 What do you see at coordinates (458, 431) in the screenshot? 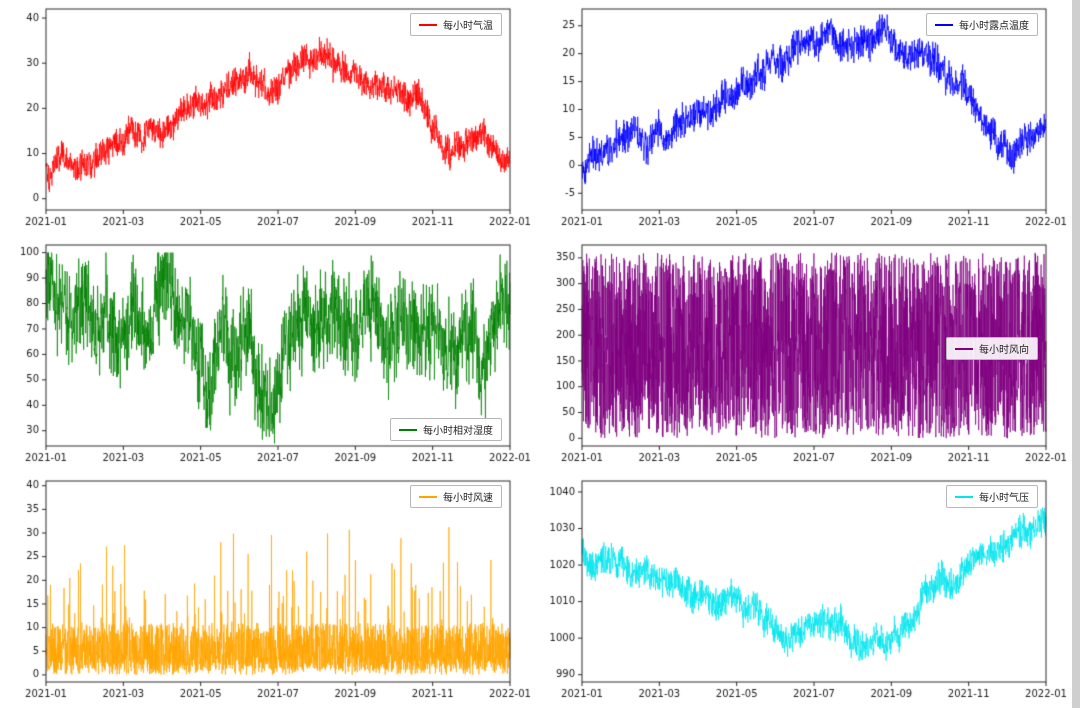
I see `legend-label: 每小时相对湿度` at bounding box center [458, 431].